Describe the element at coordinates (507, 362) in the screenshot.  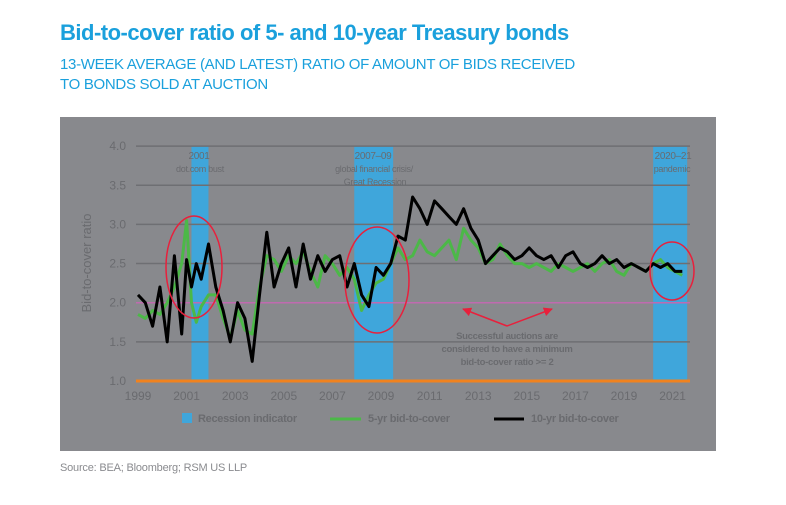
I see `threshold-note-line-3: bid-to-cover ratio >= 2` at that location.